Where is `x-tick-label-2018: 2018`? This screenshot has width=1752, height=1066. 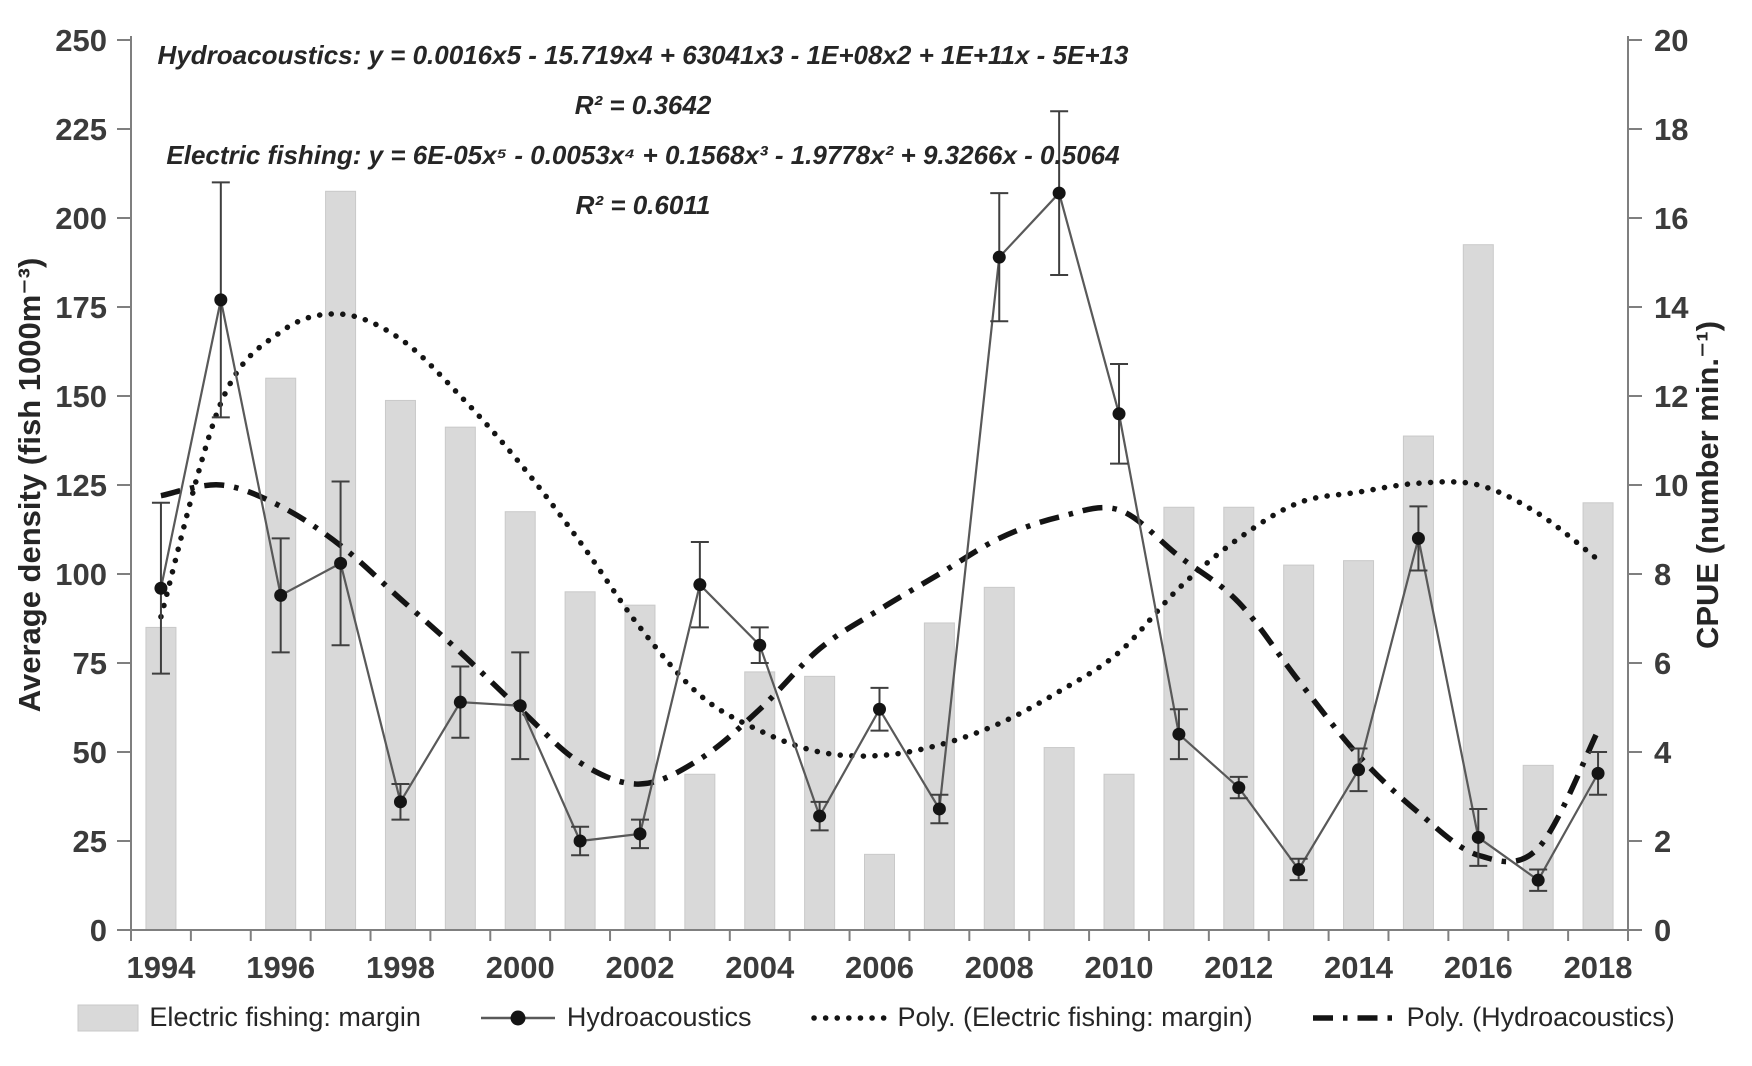
x-tick-label-2018: 2018 is located at coordinates (1598, 967).